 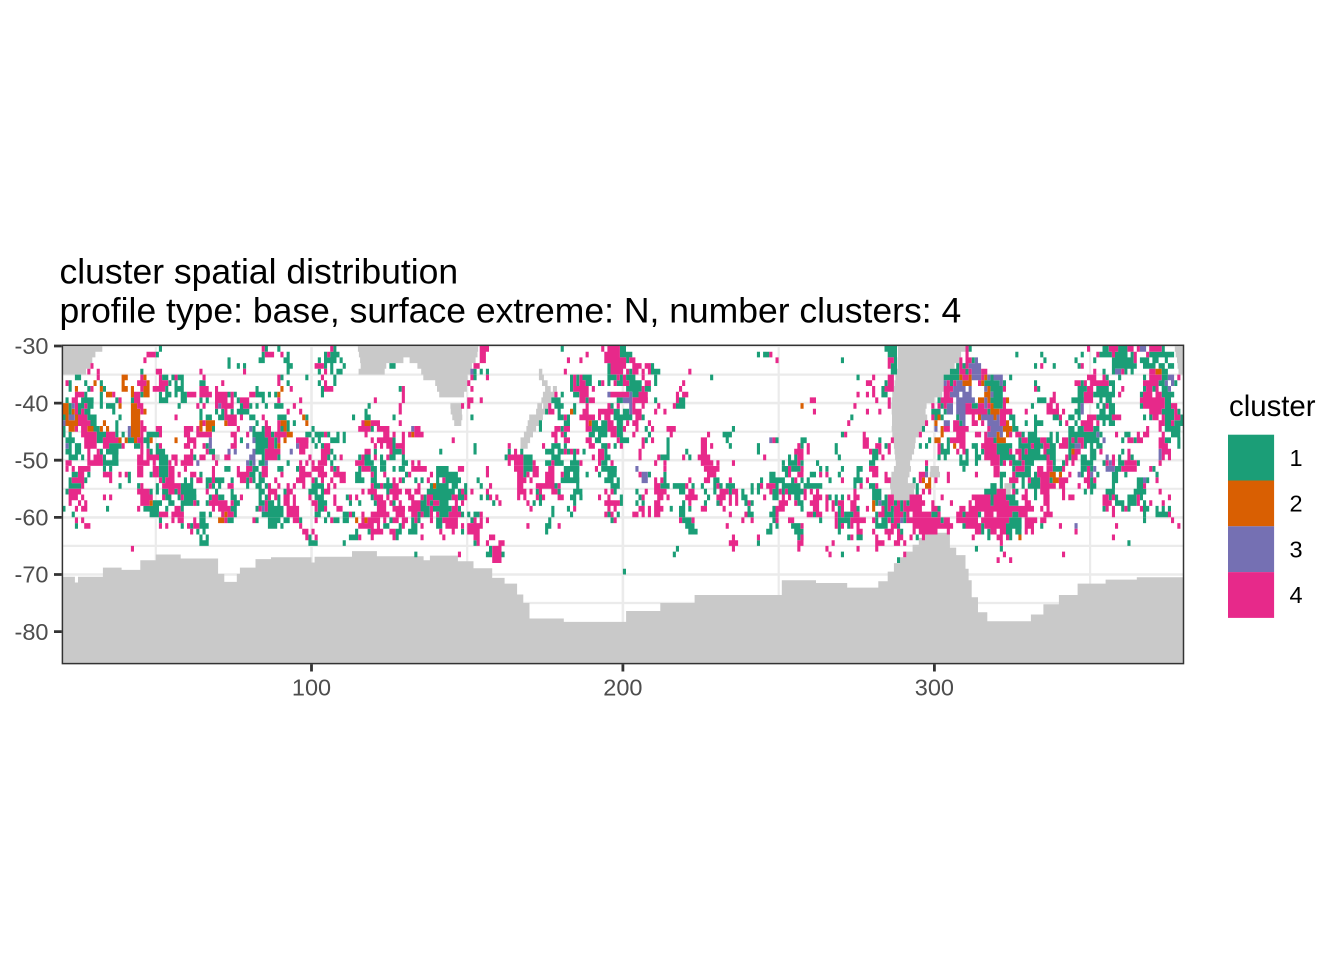 I want to click on svg-text: 100, so click(x=311, y=688).